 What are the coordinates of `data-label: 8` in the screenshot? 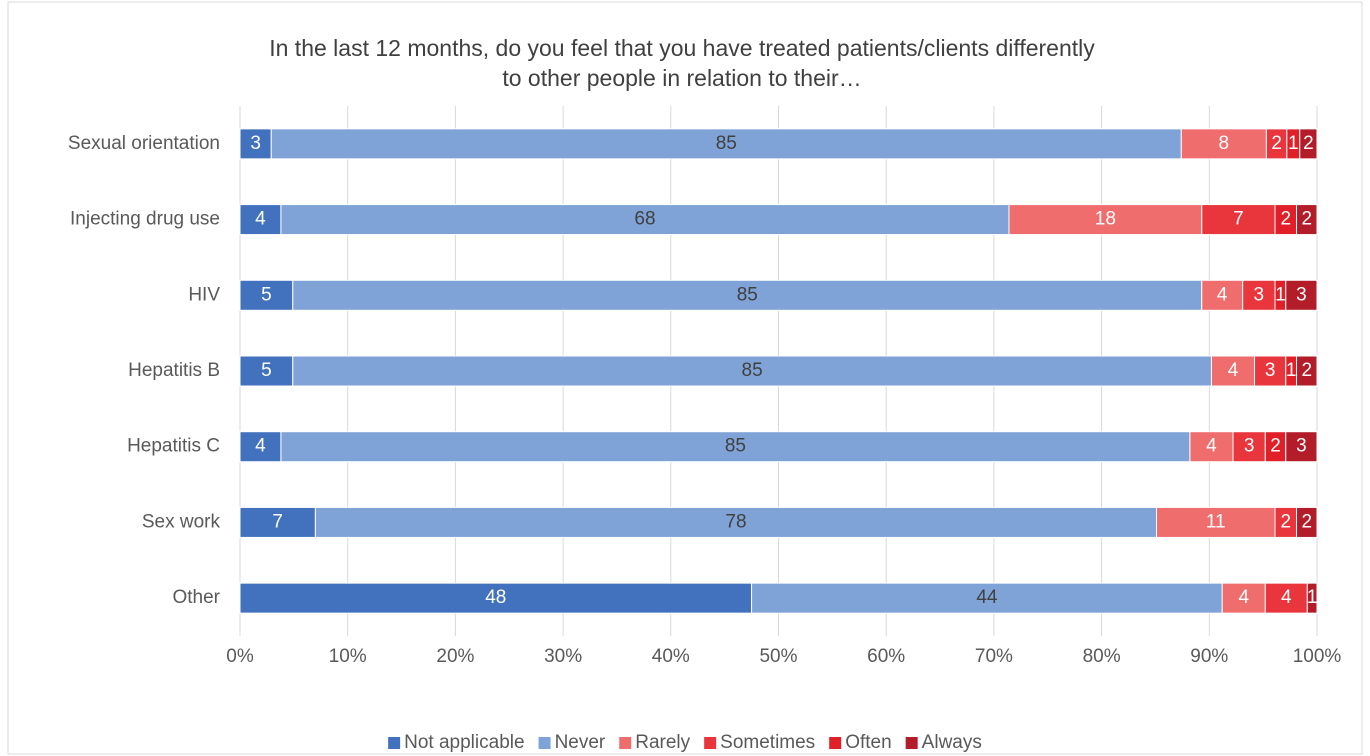 It's located at (1224, 143).